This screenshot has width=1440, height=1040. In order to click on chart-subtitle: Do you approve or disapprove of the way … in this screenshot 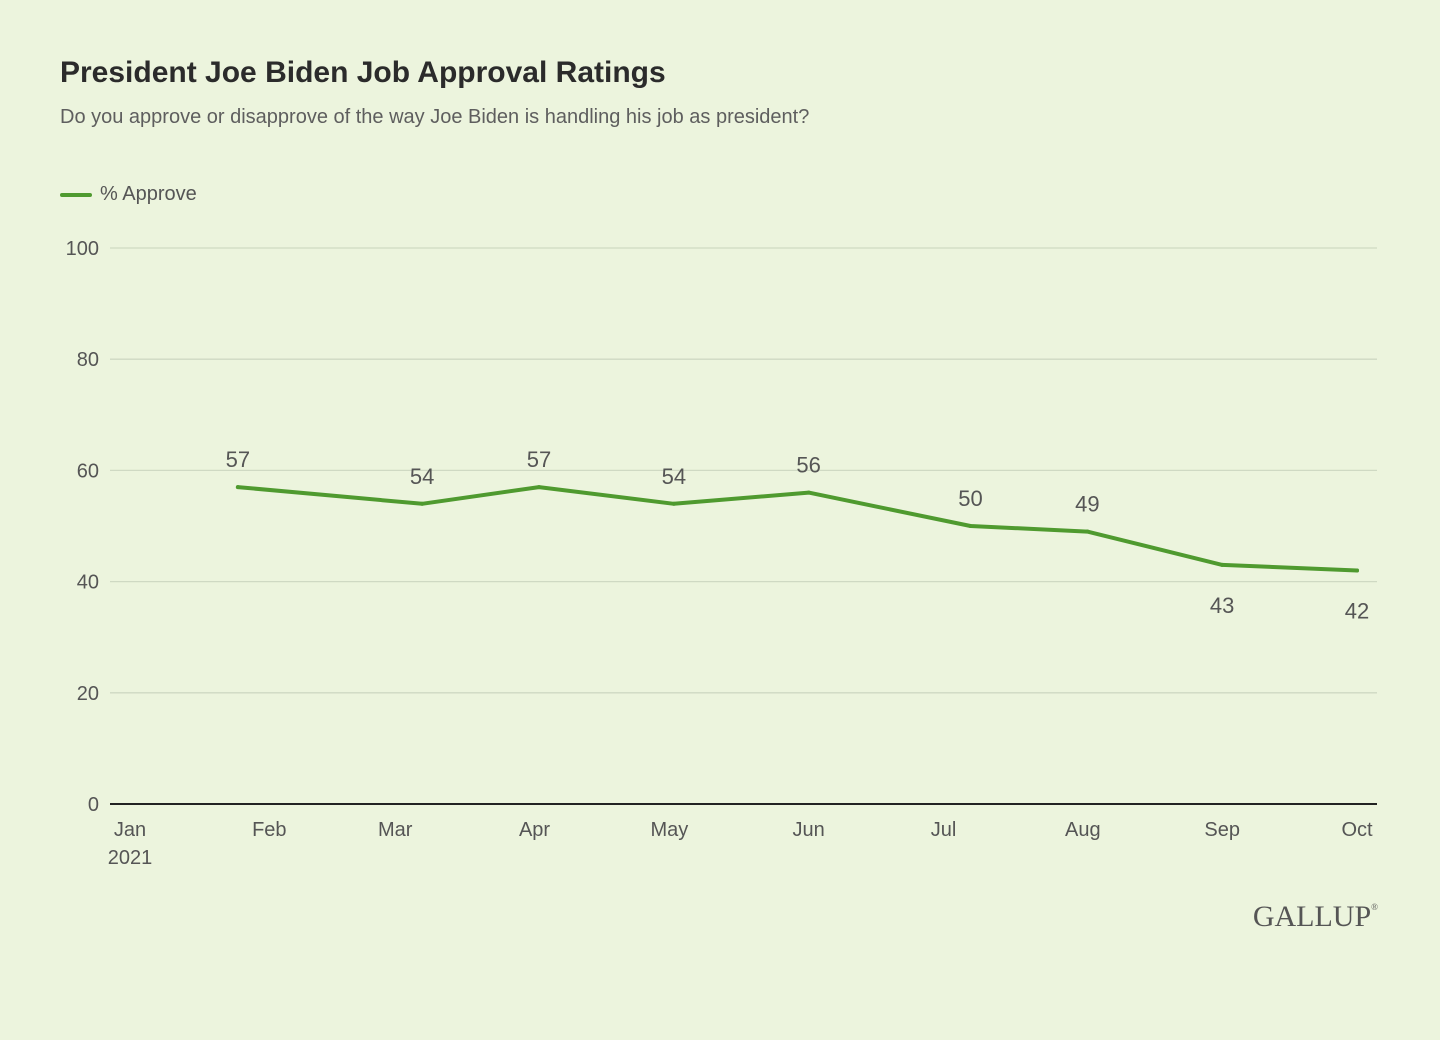, I will do `click(435, 117)`.